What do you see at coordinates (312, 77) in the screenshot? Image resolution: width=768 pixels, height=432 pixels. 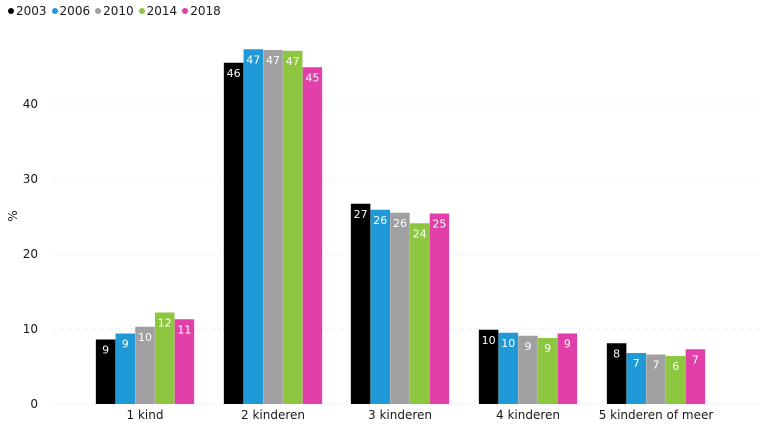 I see `data-label: 45` at bounding box center [312, 77].